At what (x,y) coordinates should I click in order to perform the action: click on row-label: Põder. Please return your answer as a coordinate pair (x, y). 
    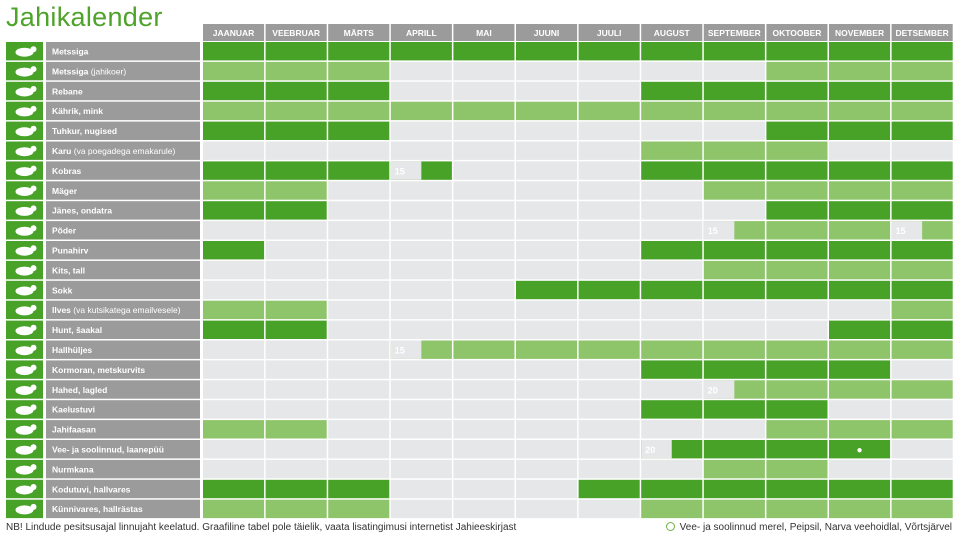
    Looking at the image, I should click on (64, 231).